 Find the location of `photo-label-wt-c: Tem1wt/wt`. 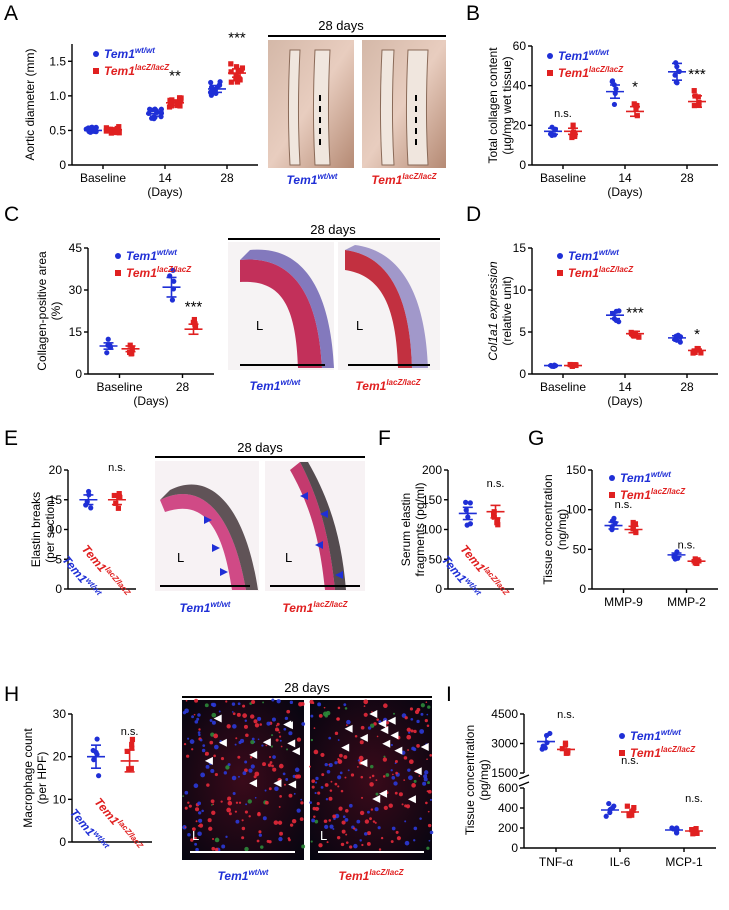

photo-label-wt-c: Tem1wt/wt is located at coordinates (275, 385).